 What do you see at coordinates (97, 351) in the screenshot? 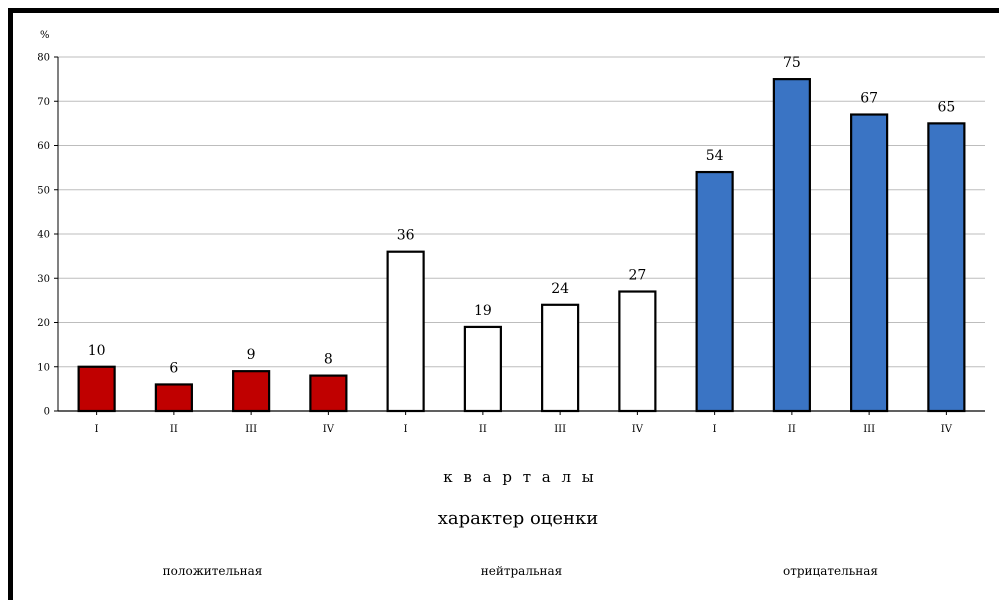
I see `data-label: 10` at bounding box center [97, 351].